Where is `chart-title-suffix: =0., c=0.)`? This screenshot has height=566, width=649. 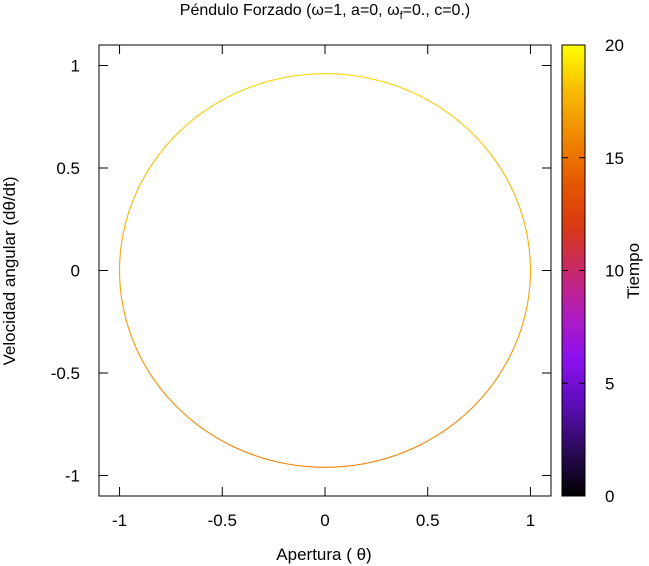
chart-title-suffix: =0., c=0.) is located at coordinates (437, 10).